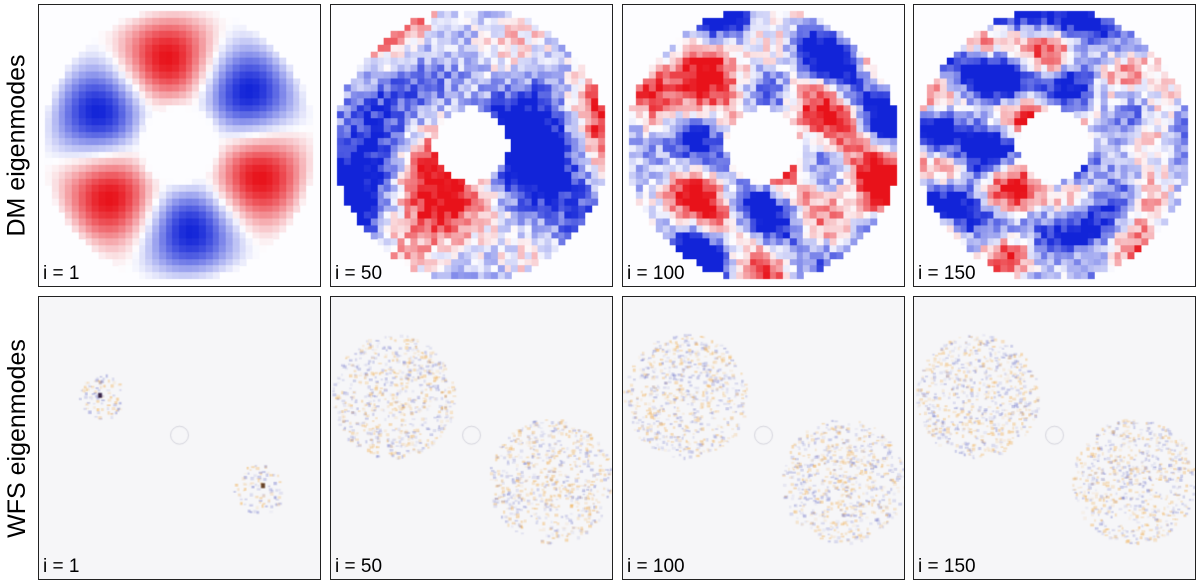  I want to click on wfs-panel-50: i = 50, so click(471, 438).